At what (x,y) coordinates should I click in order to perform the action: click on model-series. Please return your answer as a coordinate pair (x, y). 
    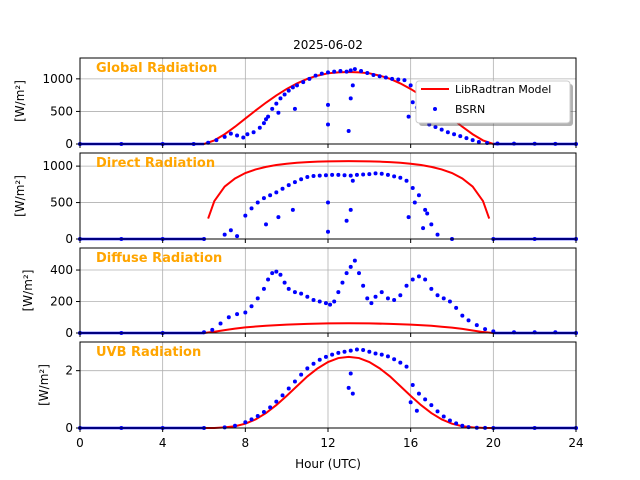
    Looking at the image, I should click on (328, 392).